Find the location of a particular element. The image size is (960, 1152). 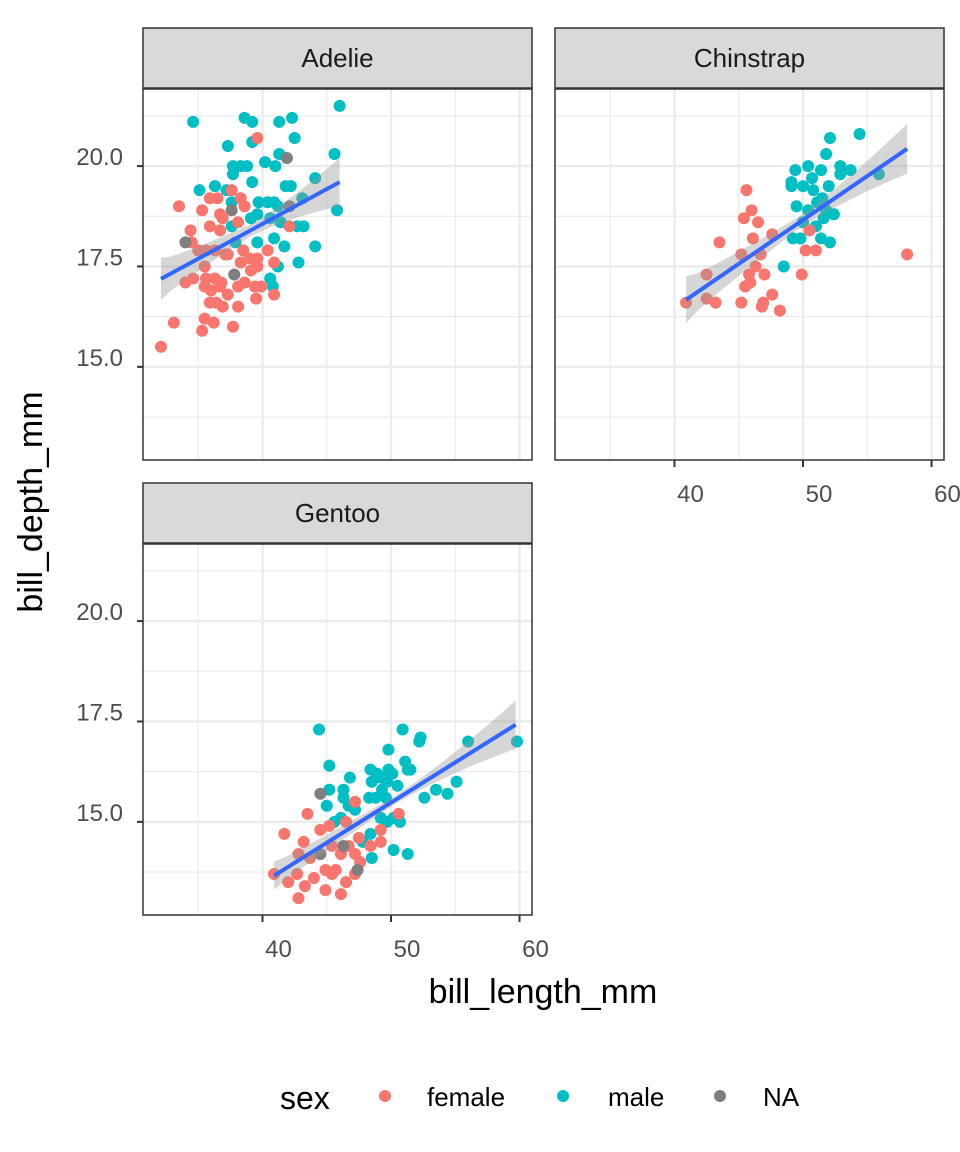

legend-label-female: female is located at coordinates (466, 1097).